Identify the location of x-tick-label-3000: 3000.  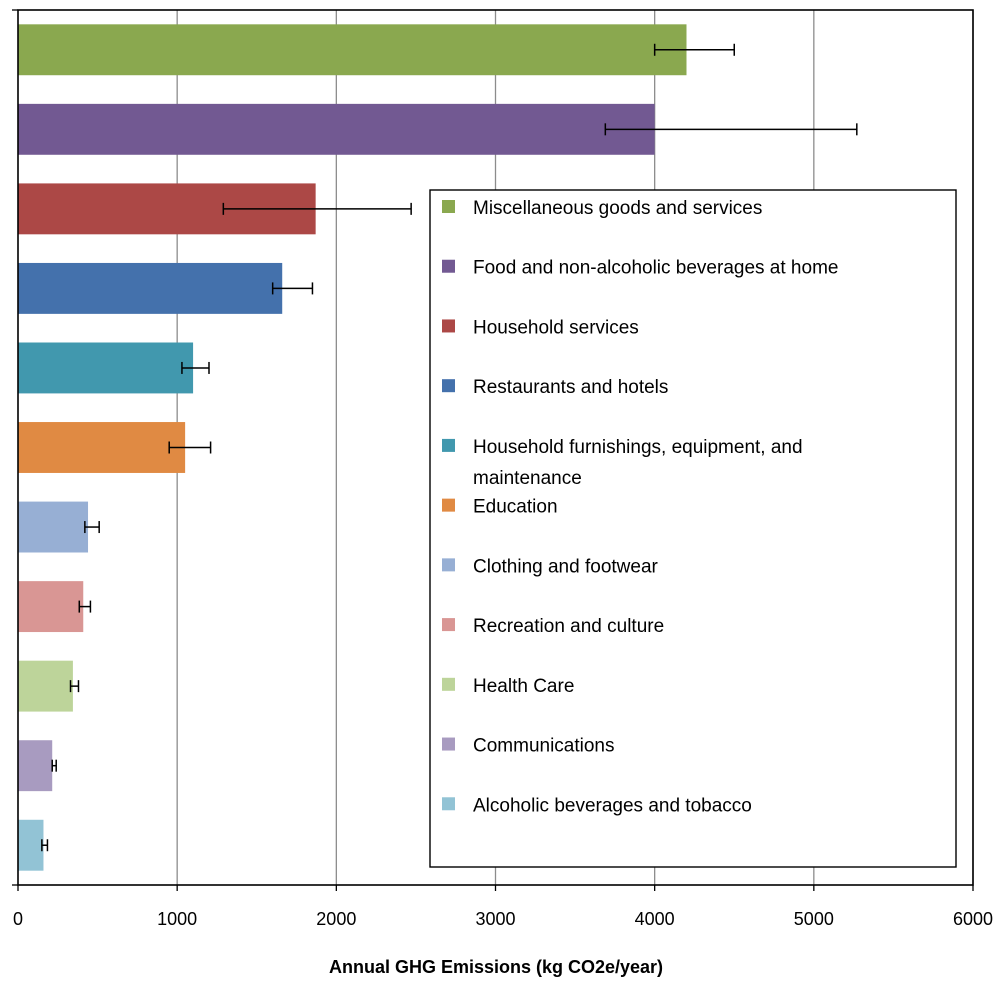
(495, 919).